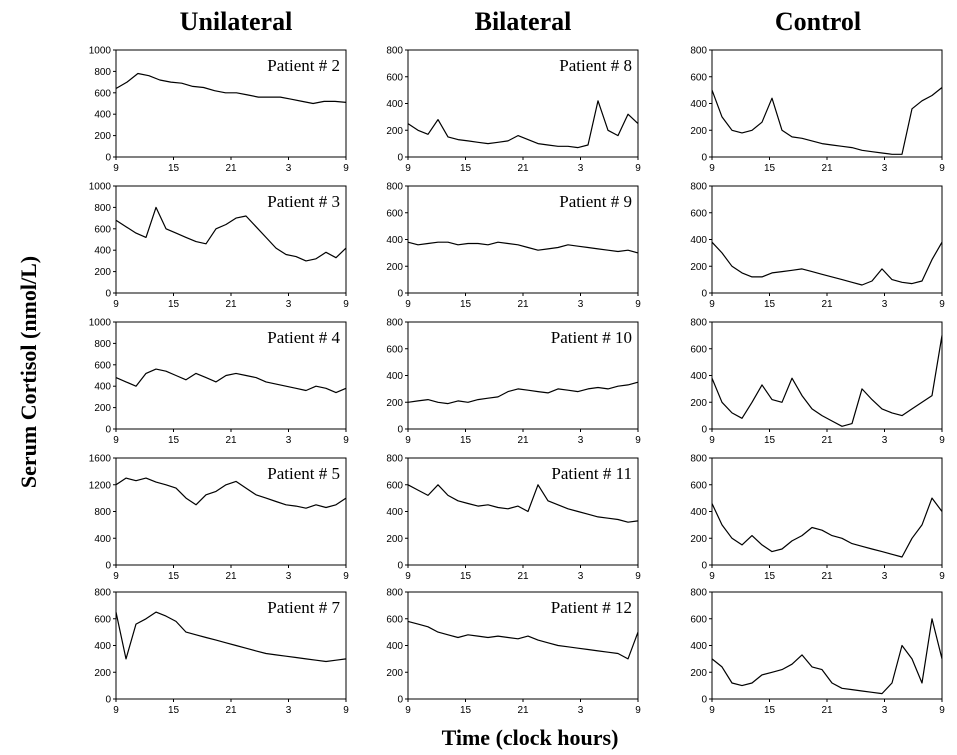 The width and height of the screenshot is (957, 755). I want to click on panel-11: 0 200 400 600 800 9 15 21 3 9, so click(817, 110).